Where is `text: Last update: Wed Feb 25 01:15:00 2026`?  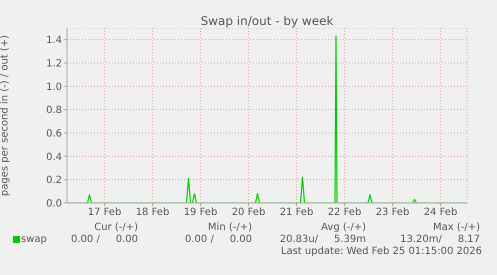 text: Last update: Wed Feb 25 01:15:00 2026 is located at coordinates (381, 251).